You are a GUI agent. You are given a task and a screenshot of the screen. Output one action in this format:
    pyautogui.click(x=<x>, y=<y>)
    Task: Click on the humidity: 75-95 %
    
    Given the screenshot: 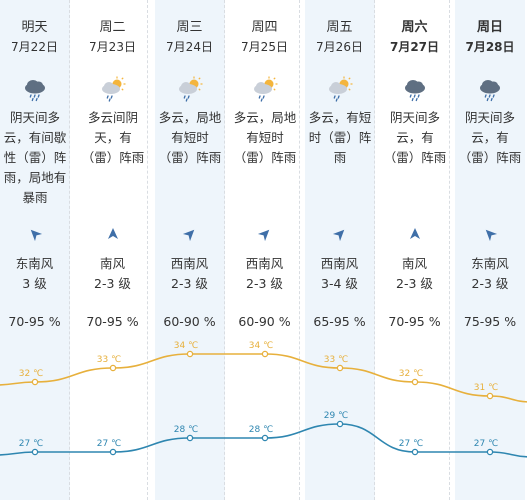 What is the action you would take?
    pyautogui.click(x=490, y=321)
    